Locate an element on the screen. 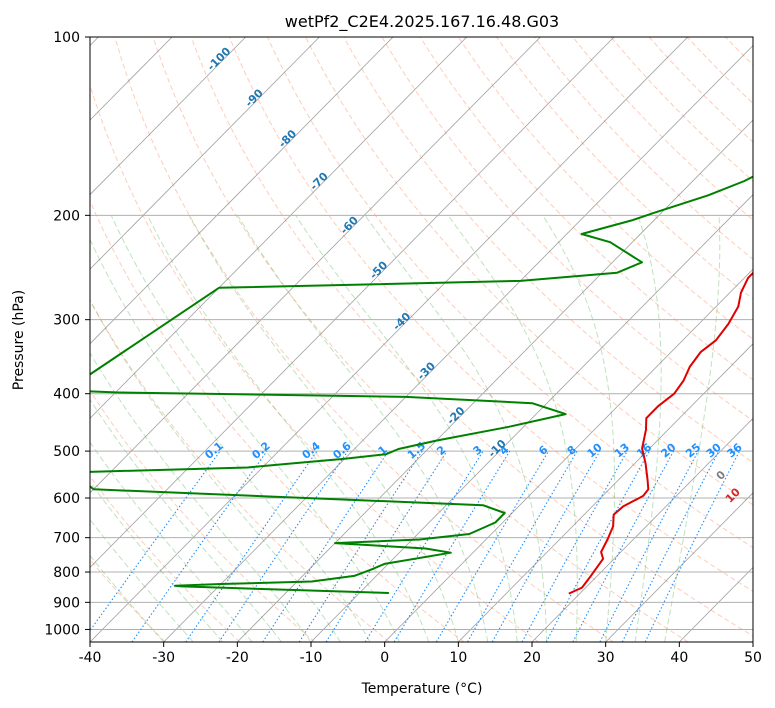 The image size is (775, 708). x-tick-label: 10 is located at coordinates (458, 658).